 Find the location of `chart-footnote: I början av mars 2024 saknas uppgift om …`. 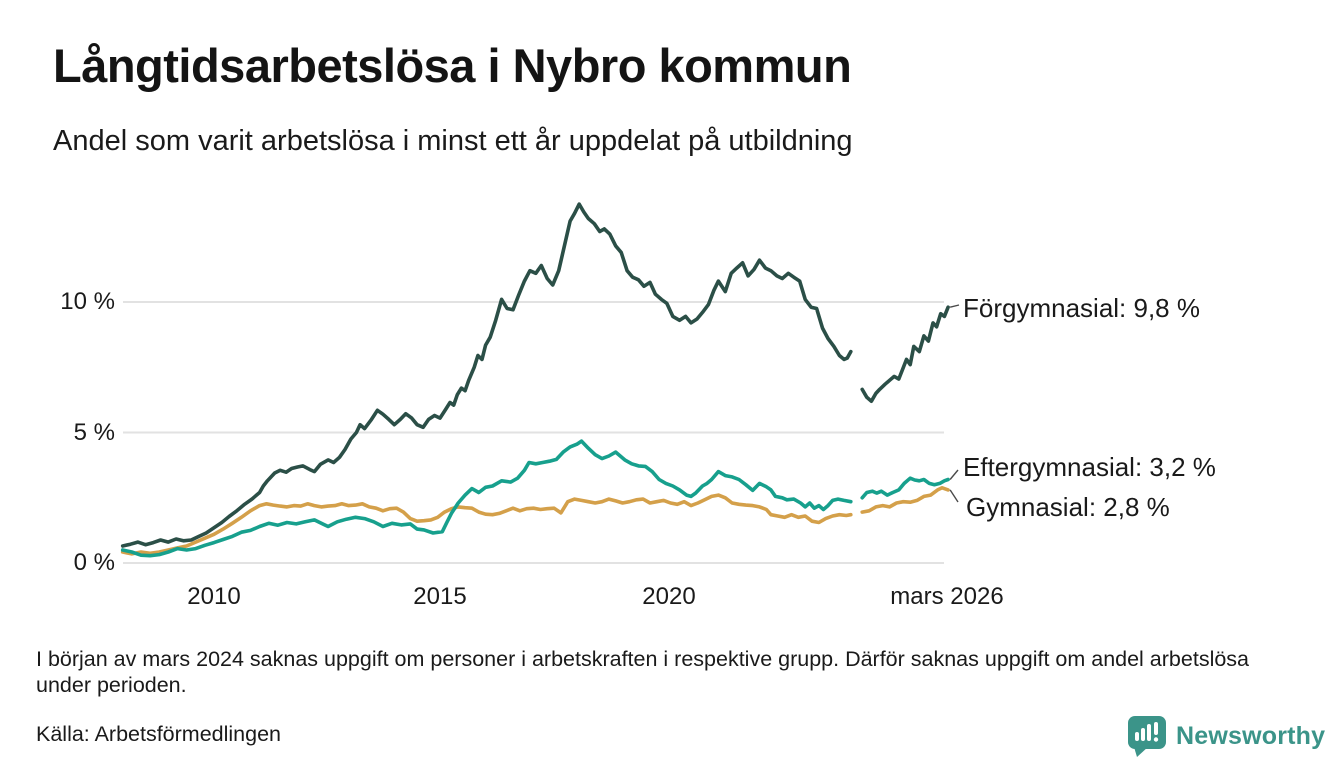

chart-footnote: I början av mars 2024 saknas uppgift om … is located at coordinates (643, 672).